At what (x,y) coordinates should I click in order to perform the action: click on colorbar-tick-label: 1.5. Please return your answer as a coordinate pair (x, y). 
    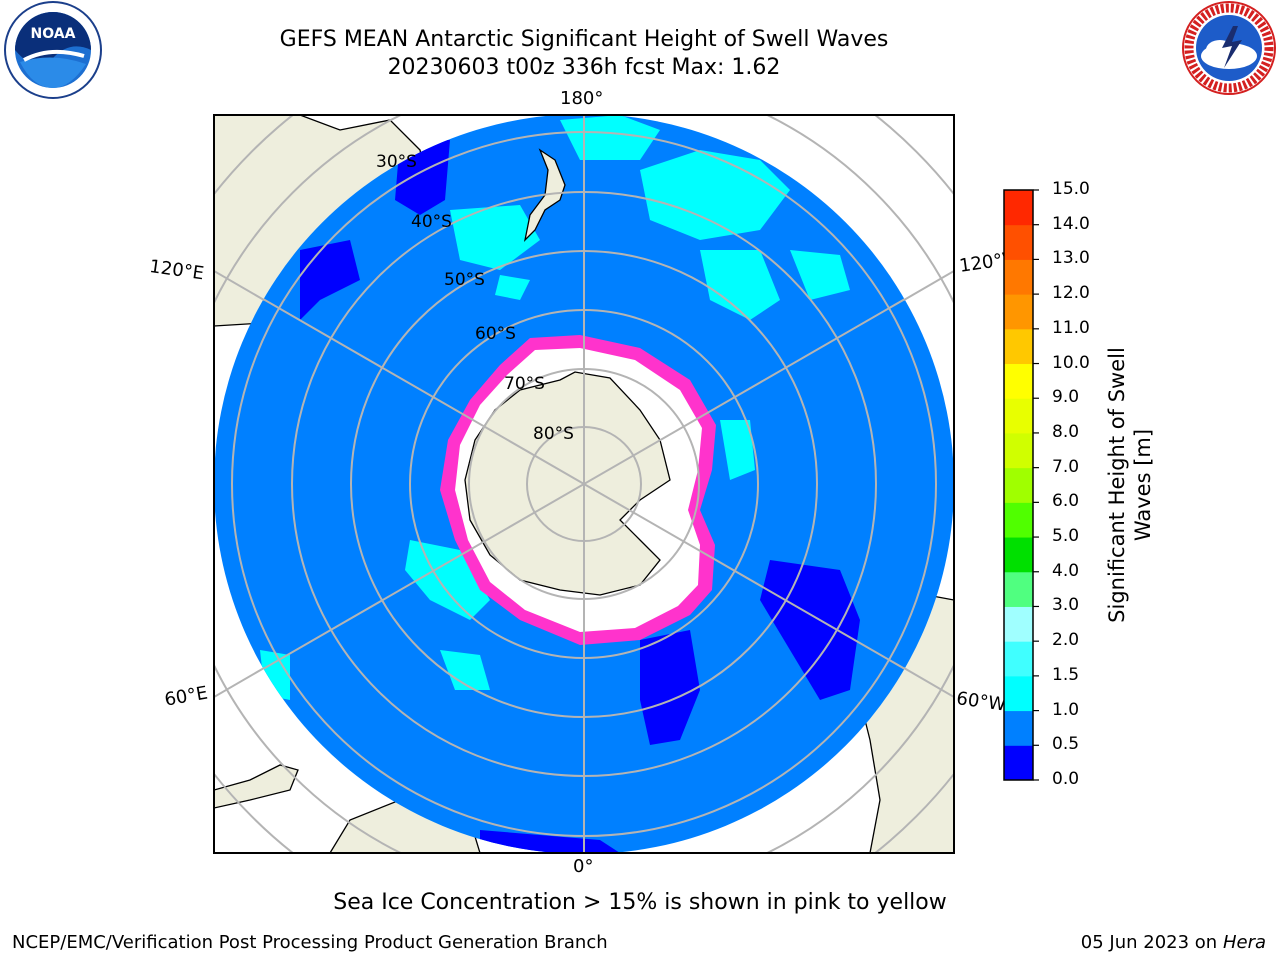
    Looking at the image, I should click on (1066, 674).